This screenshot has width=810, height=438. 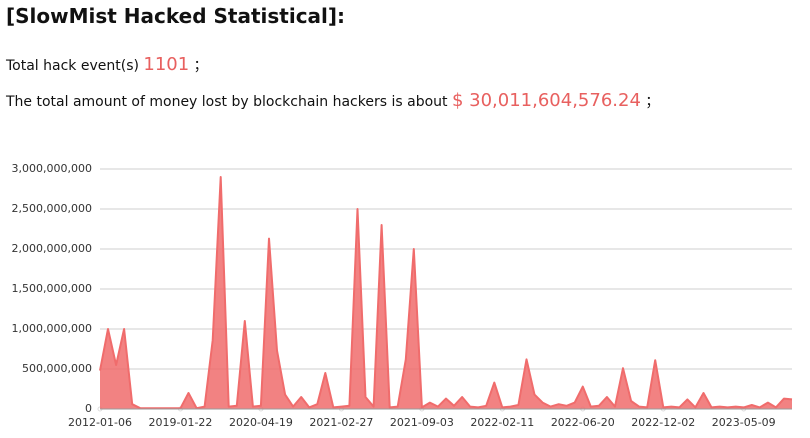 What do you see at coordinates (100, 422) in the screenshot?
I see `x-tick-label: 2012-01-06` at bounding box center [100, 422].